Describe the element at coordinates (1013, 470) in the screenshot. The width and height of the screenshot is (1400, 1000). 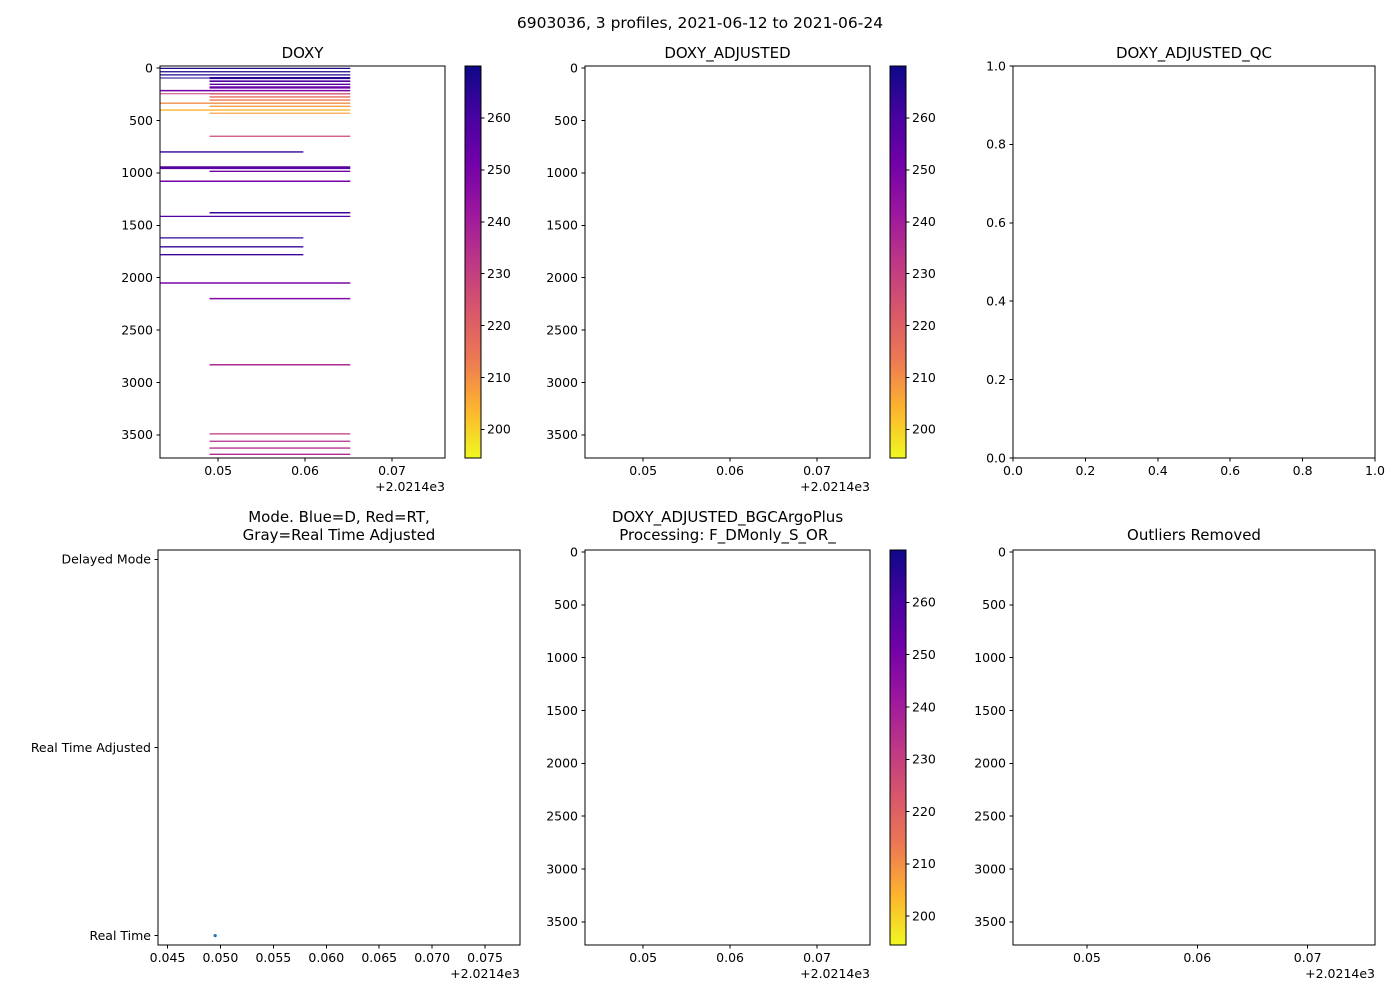
I see `x-tick-label: 0.0` at that location.